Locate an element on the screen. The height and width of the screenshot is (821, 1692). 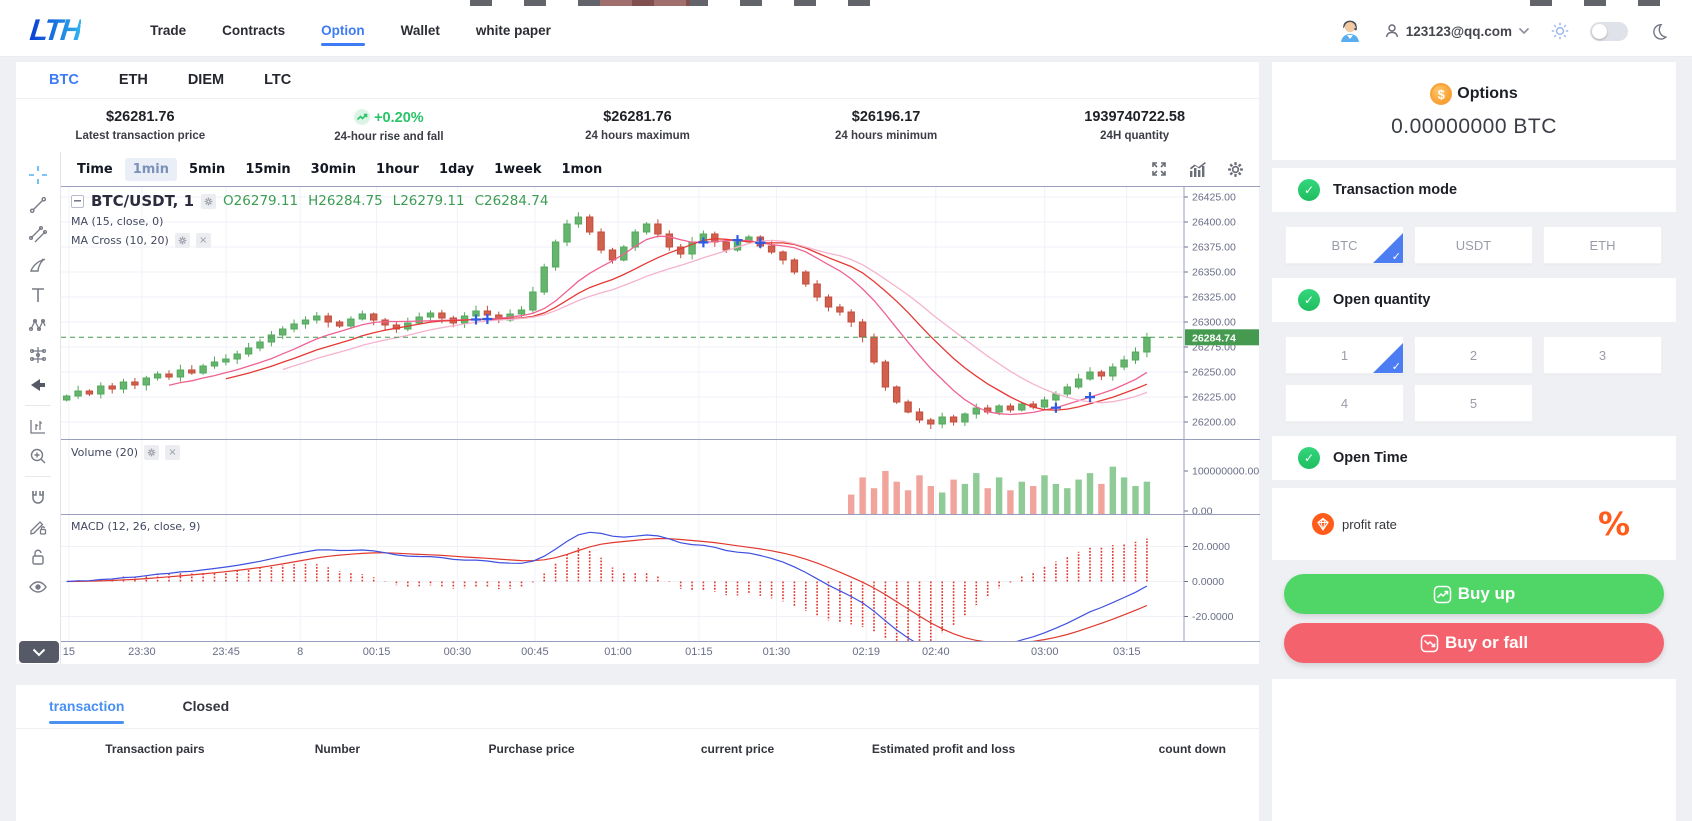
nav-item: Trade is located at coordinates (168, 30).